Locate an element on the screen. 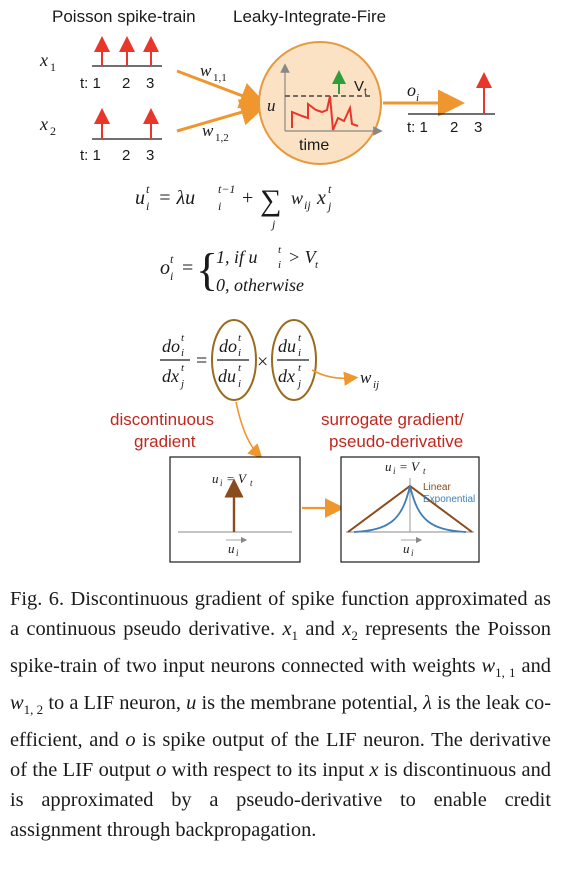  surrogate-gradient-label: surrogate gradient/ pseudo-derivative is located at coordinates (392, 430).